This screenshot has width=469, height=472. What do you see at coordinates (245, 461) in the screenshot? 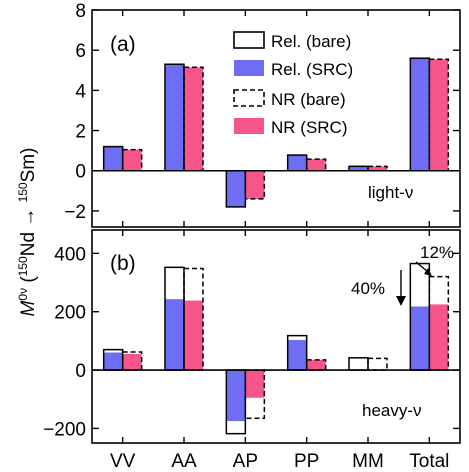
I see `category-label-ap: AP` at bounding box center [245, 461].